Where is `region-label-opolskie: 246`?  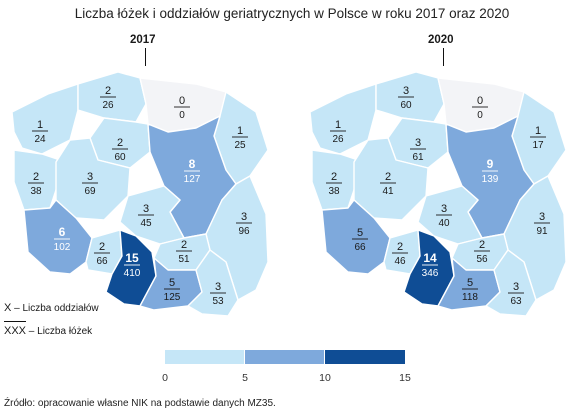 region-label-opolskie: 246 is located at coordinates (400, 254).